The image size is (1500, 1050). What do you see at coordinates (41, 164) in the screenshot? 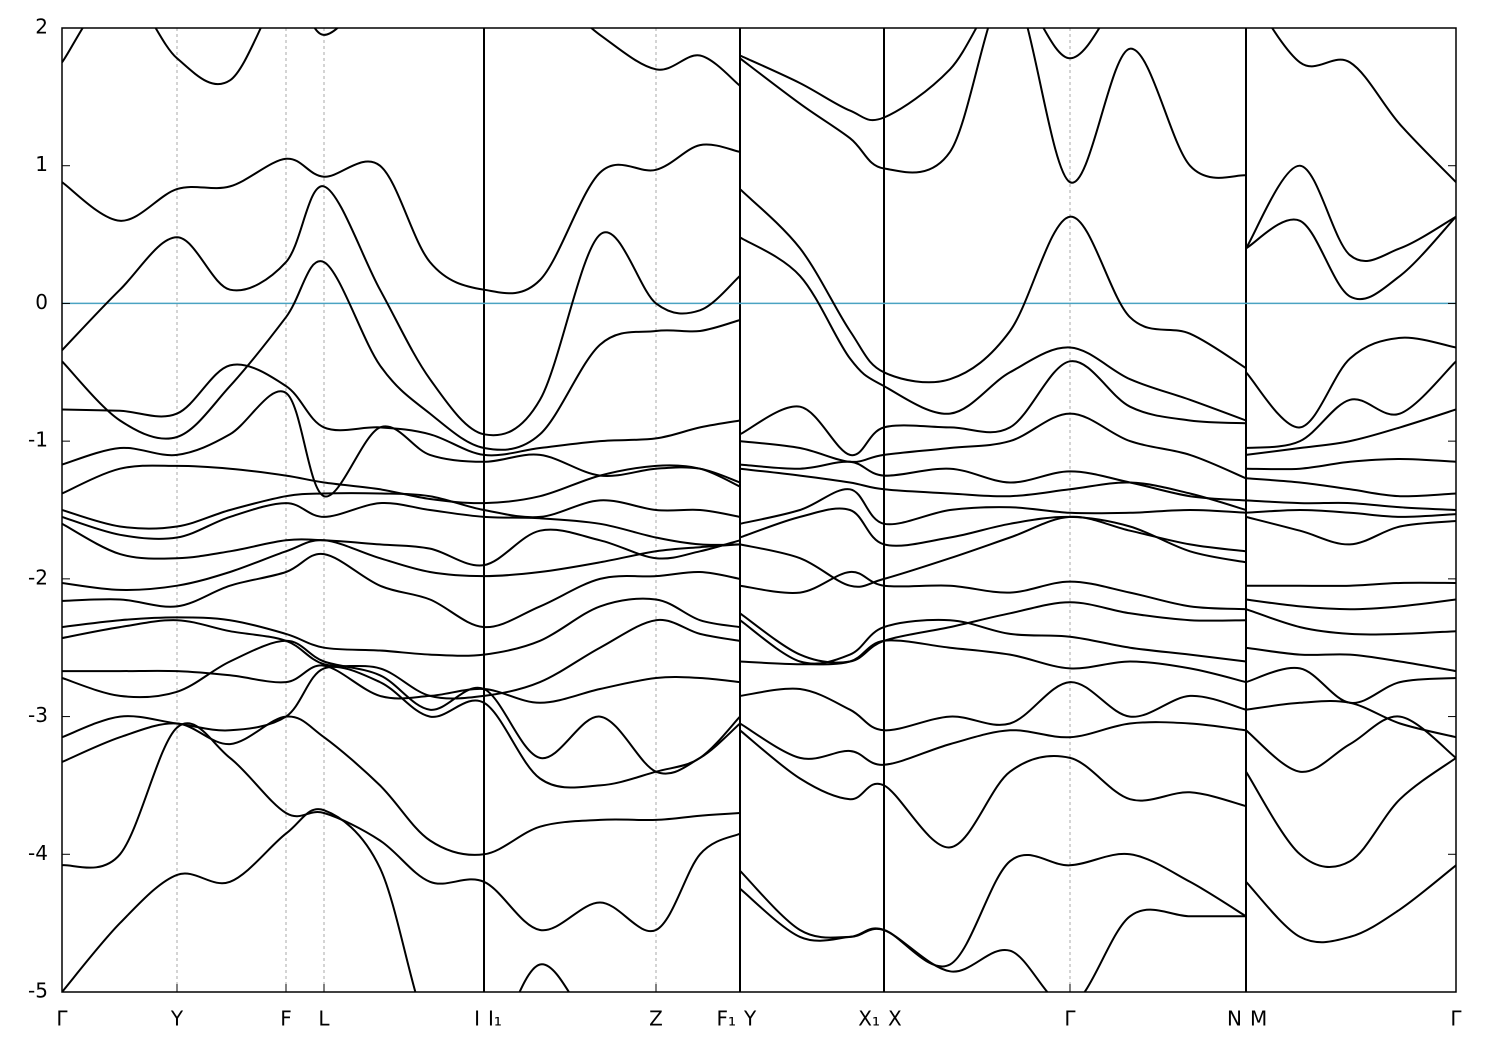
I see `y-tick-label: 1` at bounding box center [41, 164].